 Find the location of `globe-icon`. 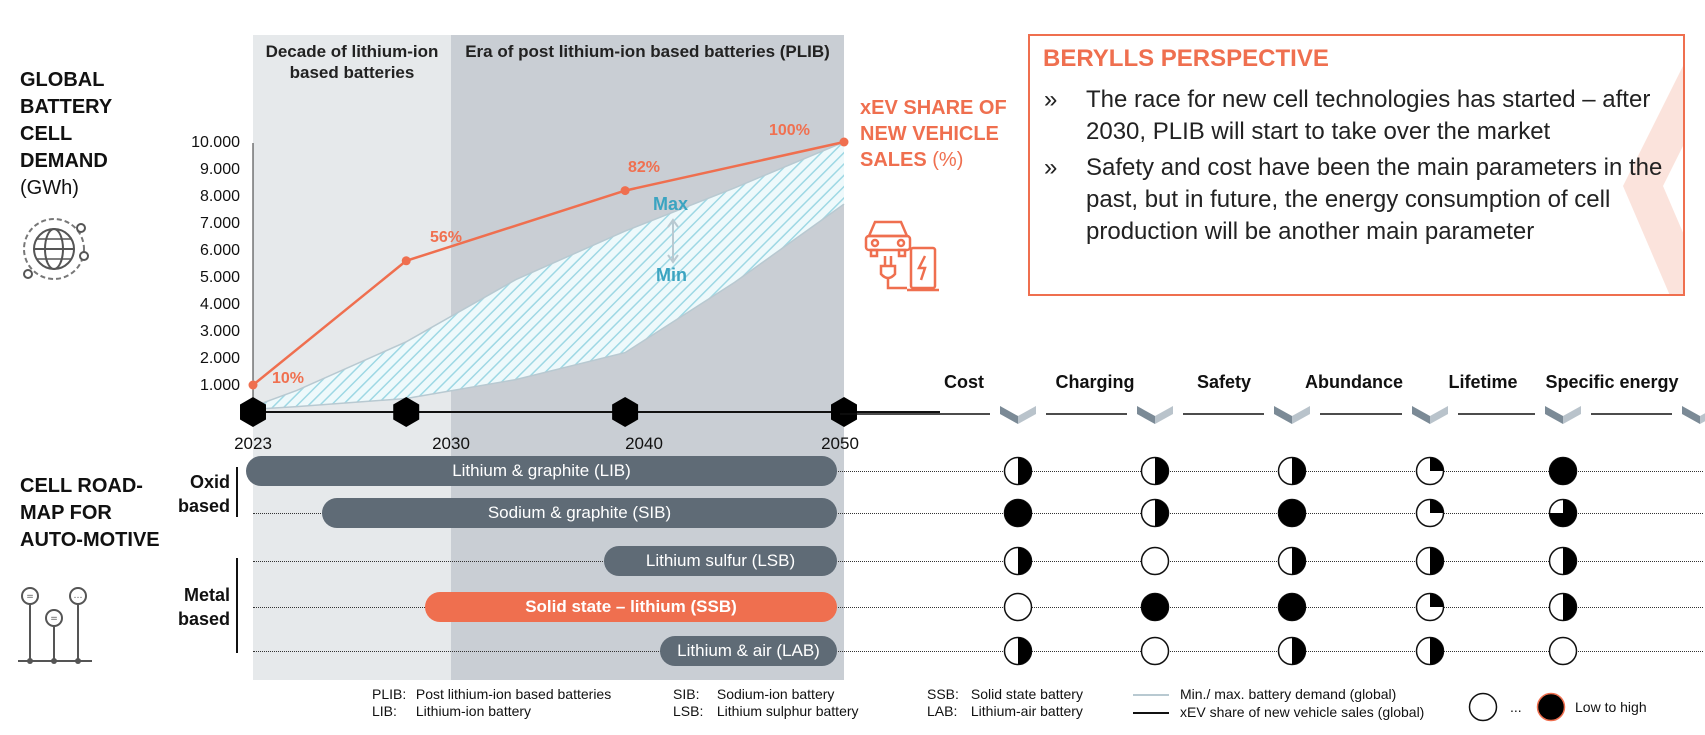

globe-icon is located at coordinates (56, 249).